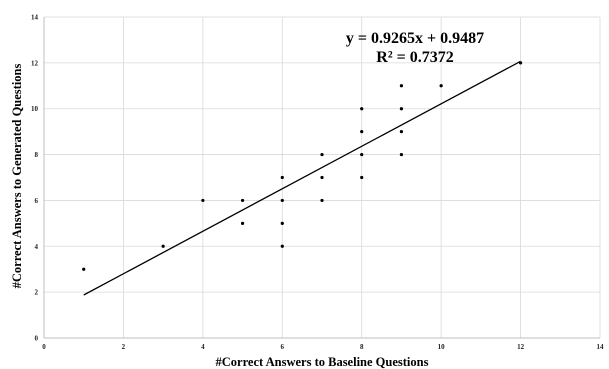  What do you see at coordinates (35, 63) in the screenshot?
I see `y-tick-label: 12` at bounding box center [35, 63].